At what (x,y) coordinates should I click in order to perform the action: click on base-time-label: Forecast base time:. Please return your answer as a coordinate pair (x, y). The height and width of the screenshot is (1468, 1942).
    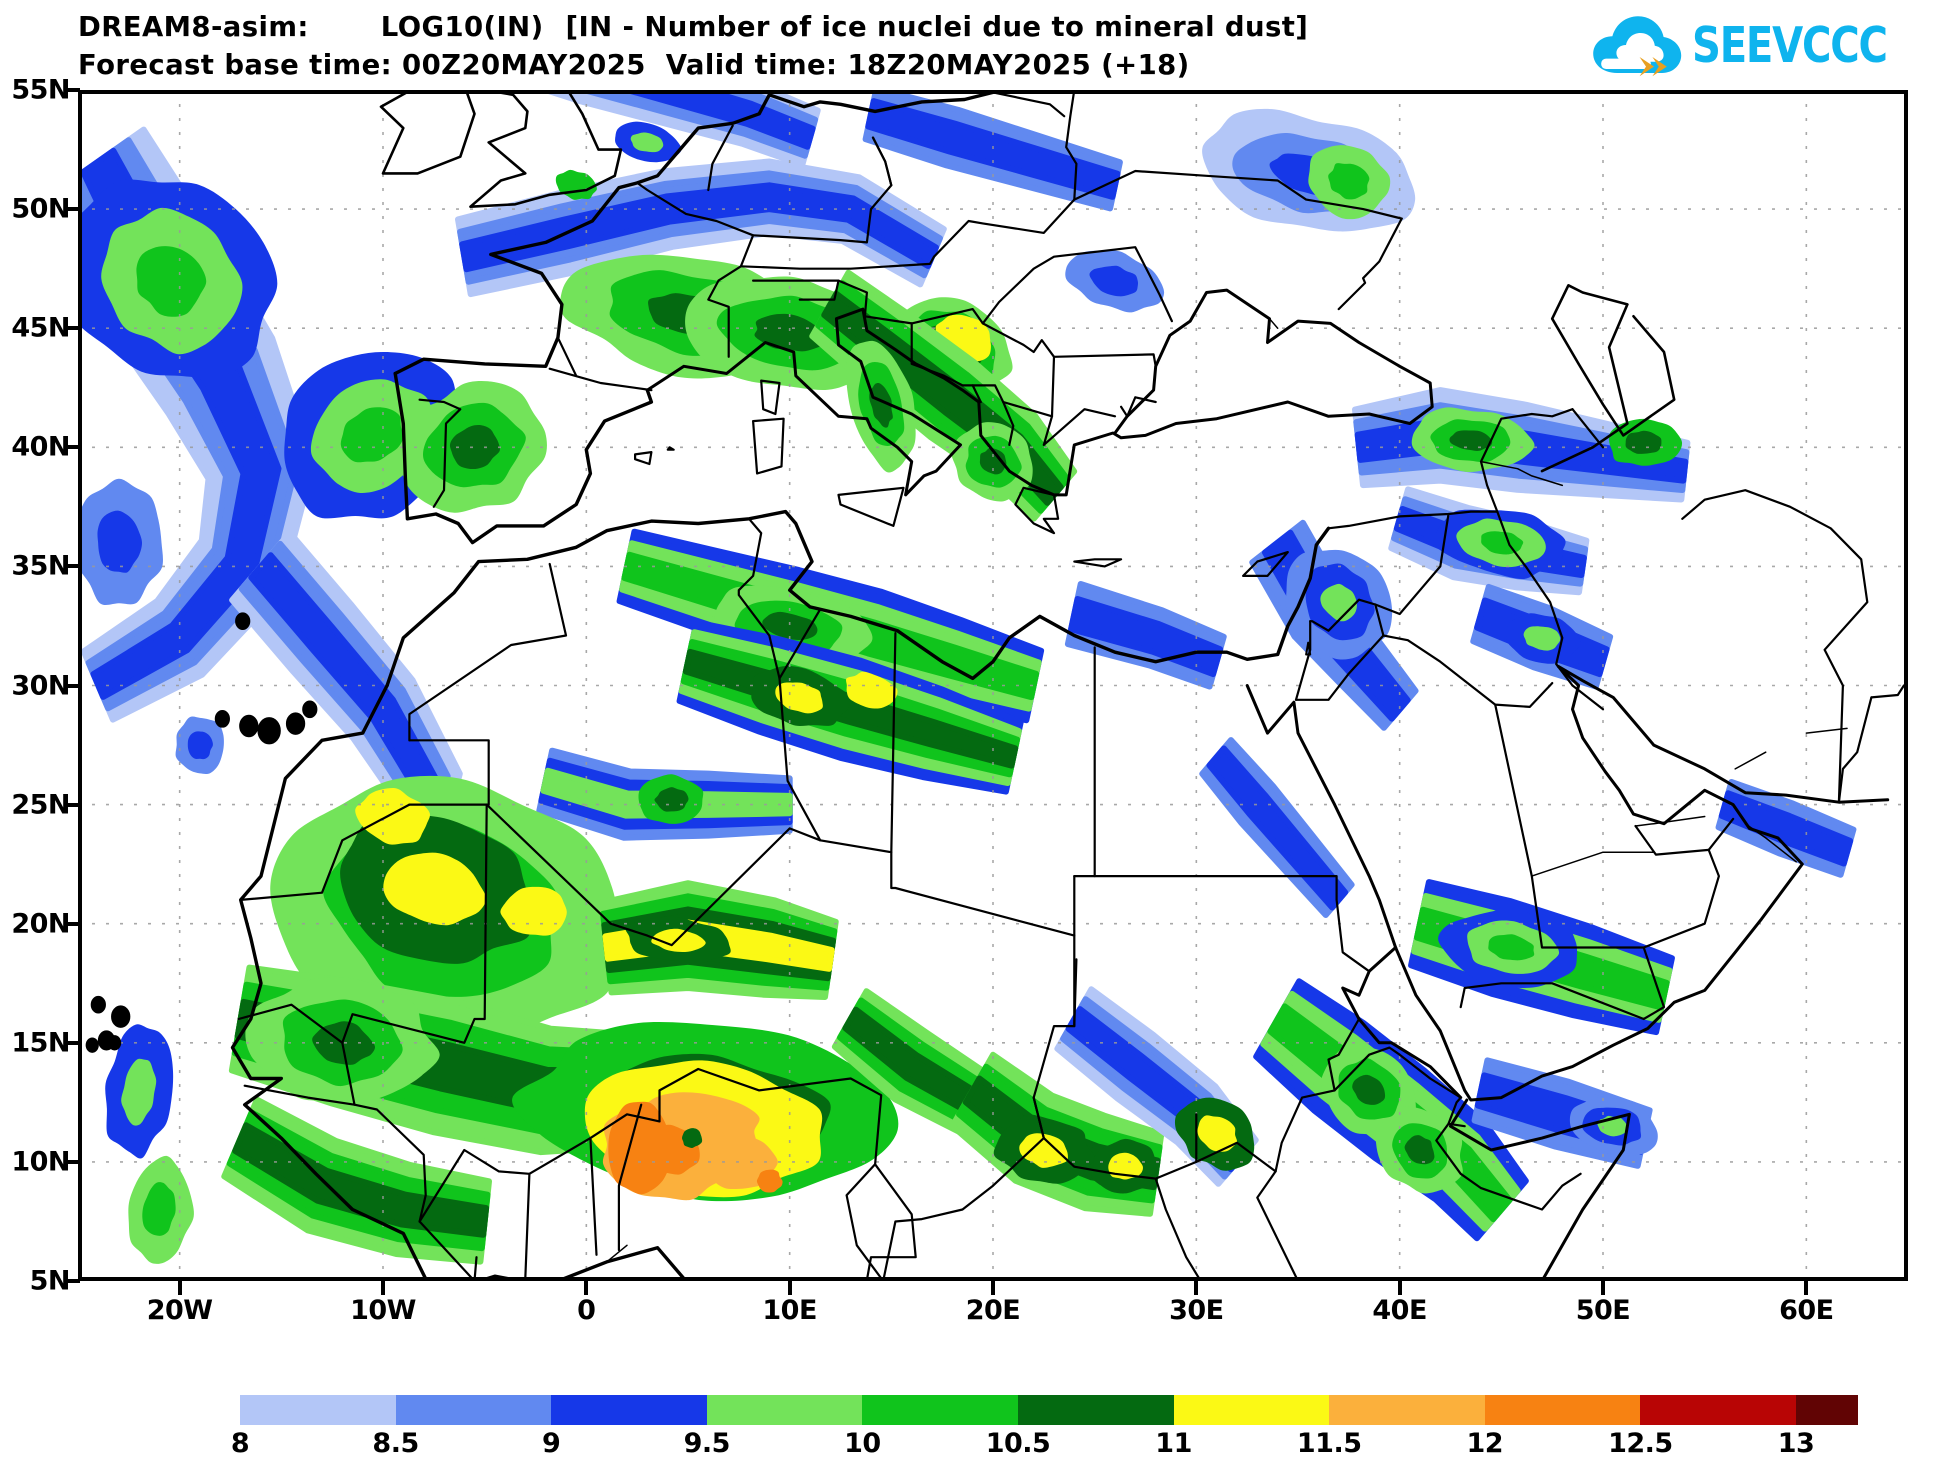
    Looking at the image, I should click on (235, 65).